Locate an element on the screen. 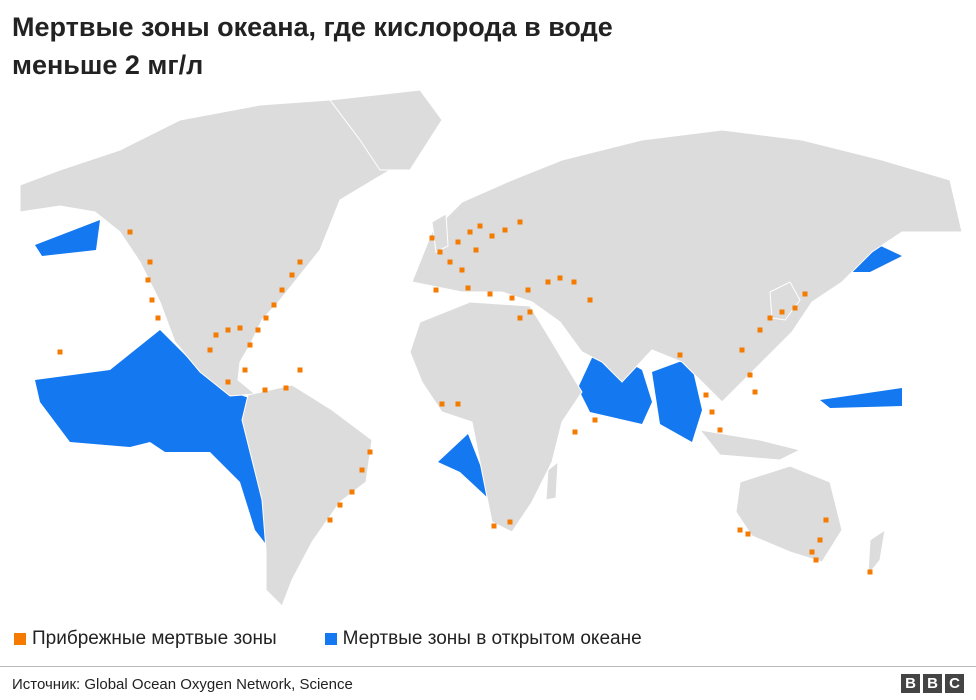 The width and height of the screenshot is (976, 700). logo: B B C is located at coordinates (932, 683).